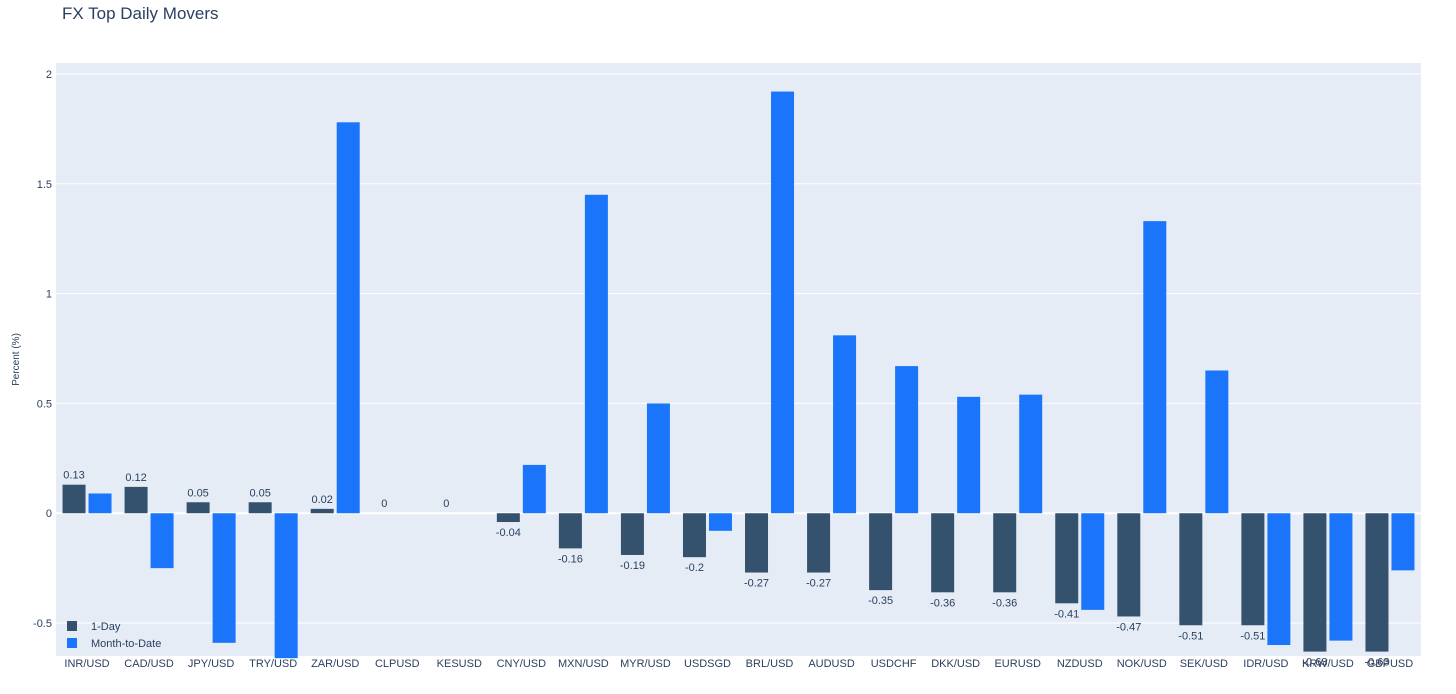 The height and width of the screenshot is (694, 1456). I want to click on bar-1-day-jpy-usd, so click(198, 508).